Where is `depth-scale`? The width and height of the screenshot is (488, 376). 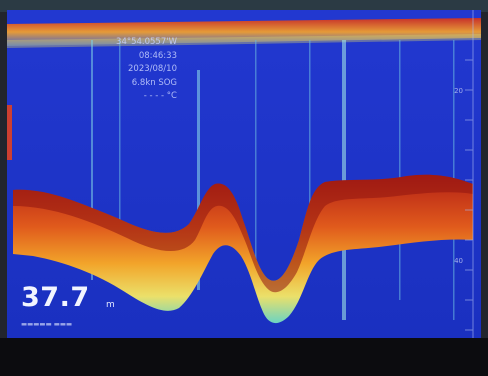
depth-scale is located at coordinates (469, 175).